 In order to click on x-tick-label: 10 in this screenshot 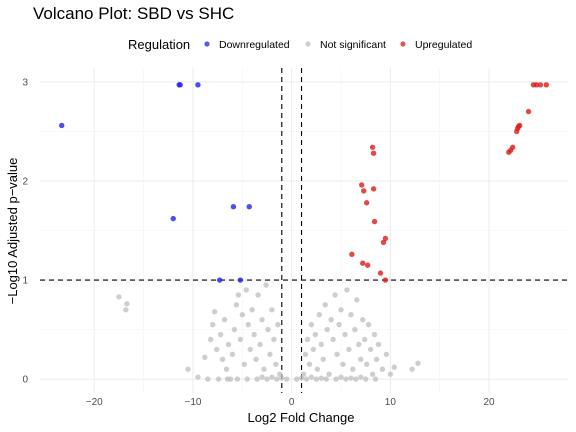, I will do `click(391, 402)`.